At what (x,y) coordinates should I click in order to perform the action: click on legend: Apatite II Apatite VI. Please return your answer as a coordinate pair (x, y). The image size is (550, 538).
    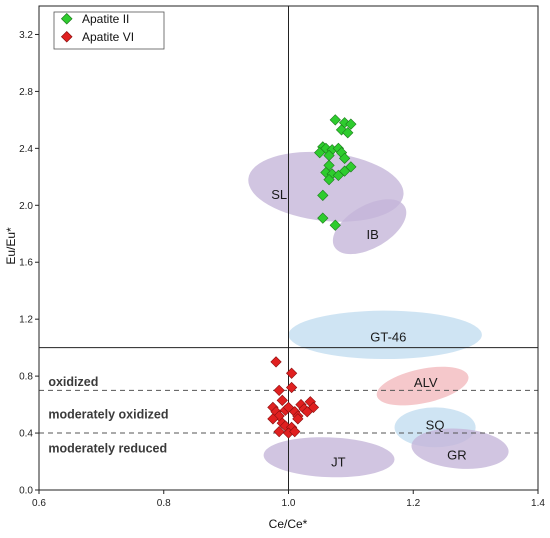
    Looking at the image, I should click on (109, 30).